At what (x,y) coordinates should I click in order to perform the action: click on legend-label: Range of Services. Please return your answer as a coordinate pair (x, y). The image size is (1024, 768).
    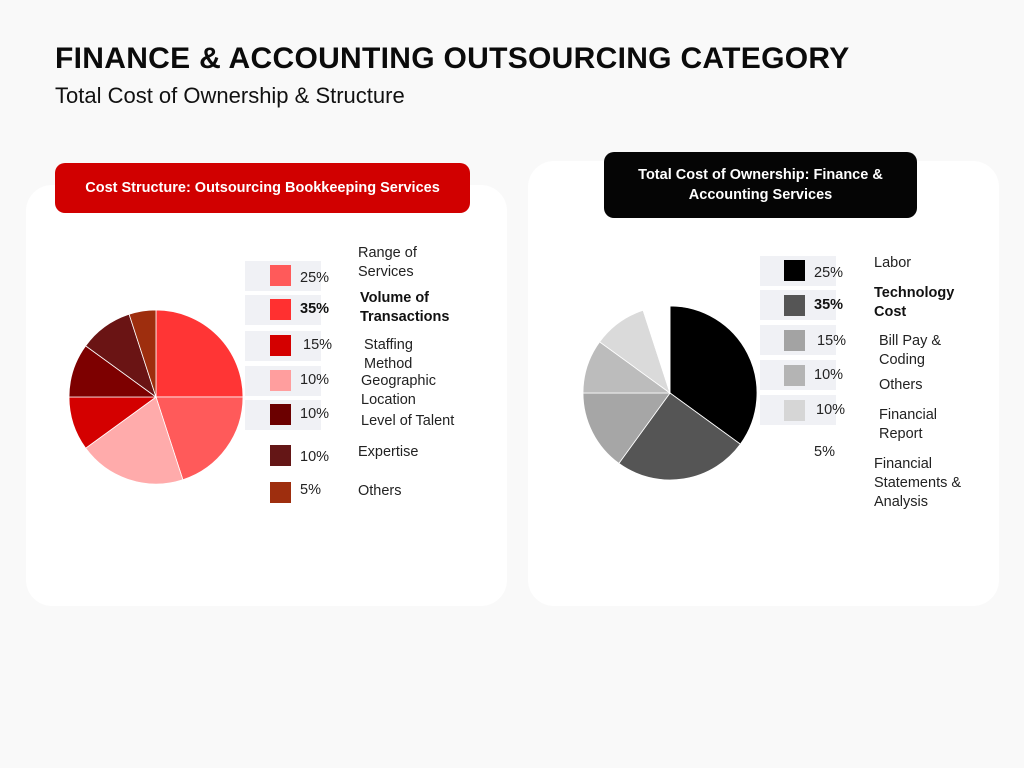
    Looking at the image, I should click on (387, 262).